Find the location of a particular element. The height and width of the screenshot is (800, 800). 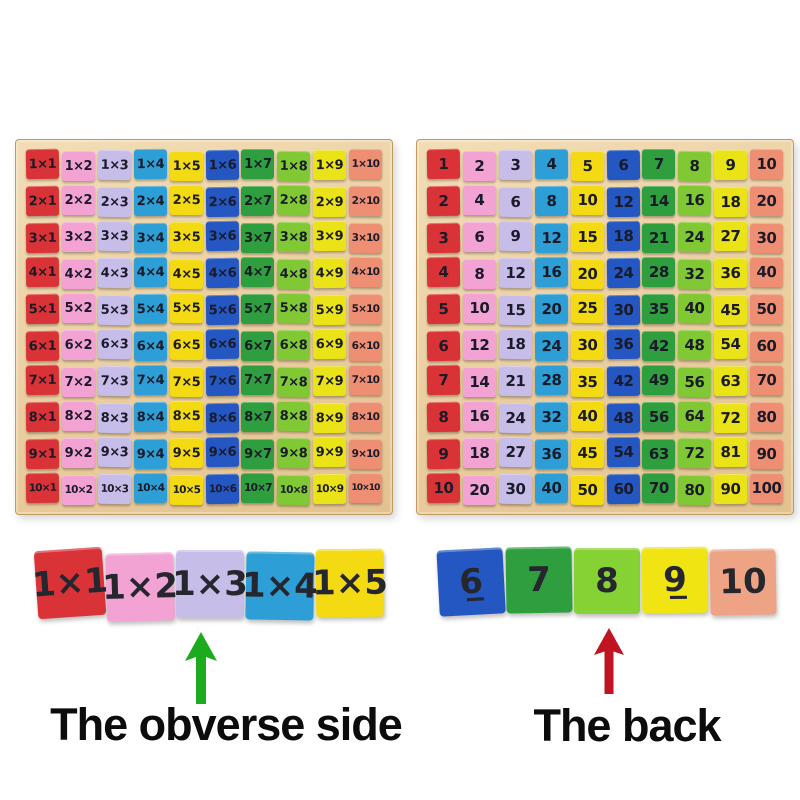

tile-back-r2-c6: 12 is located at coordinates (623, 202).